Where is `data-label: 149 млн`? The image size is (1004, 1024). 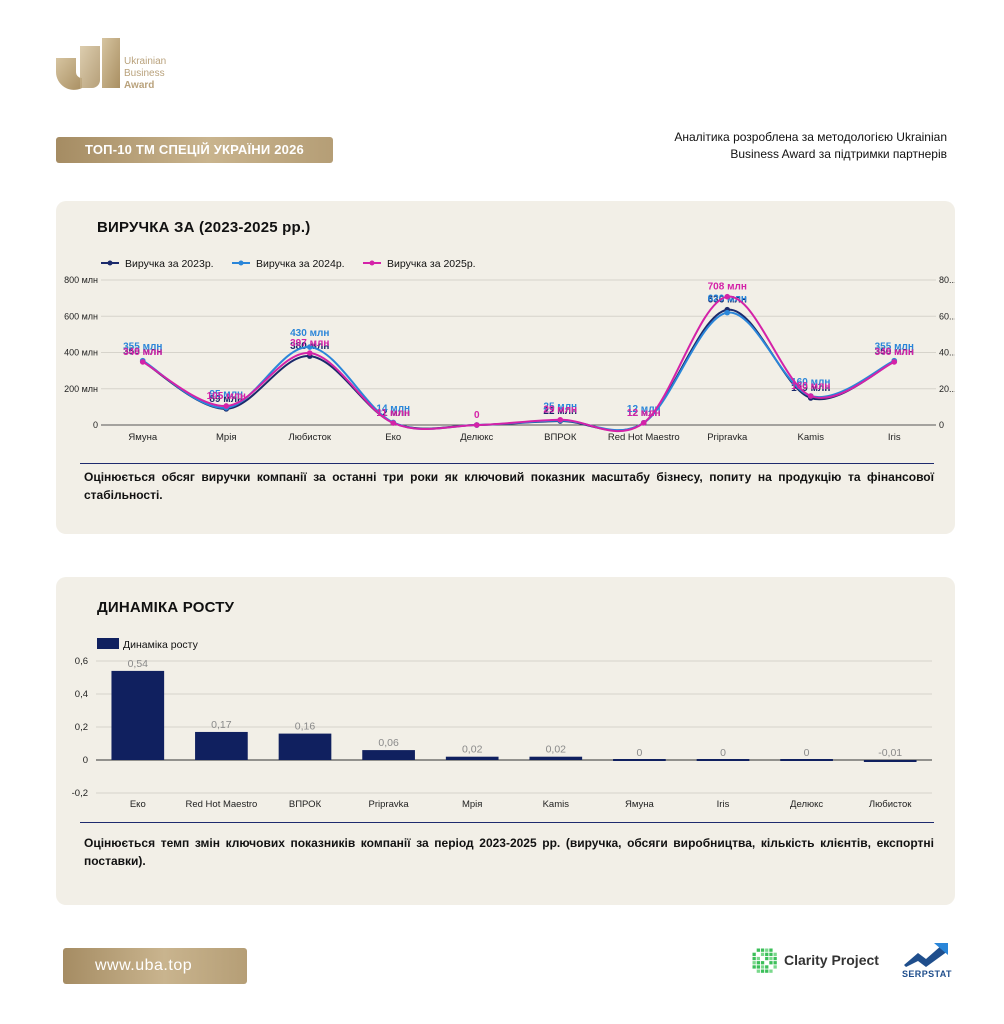 data-label: 149 млн is located at coordinates (810, 388).